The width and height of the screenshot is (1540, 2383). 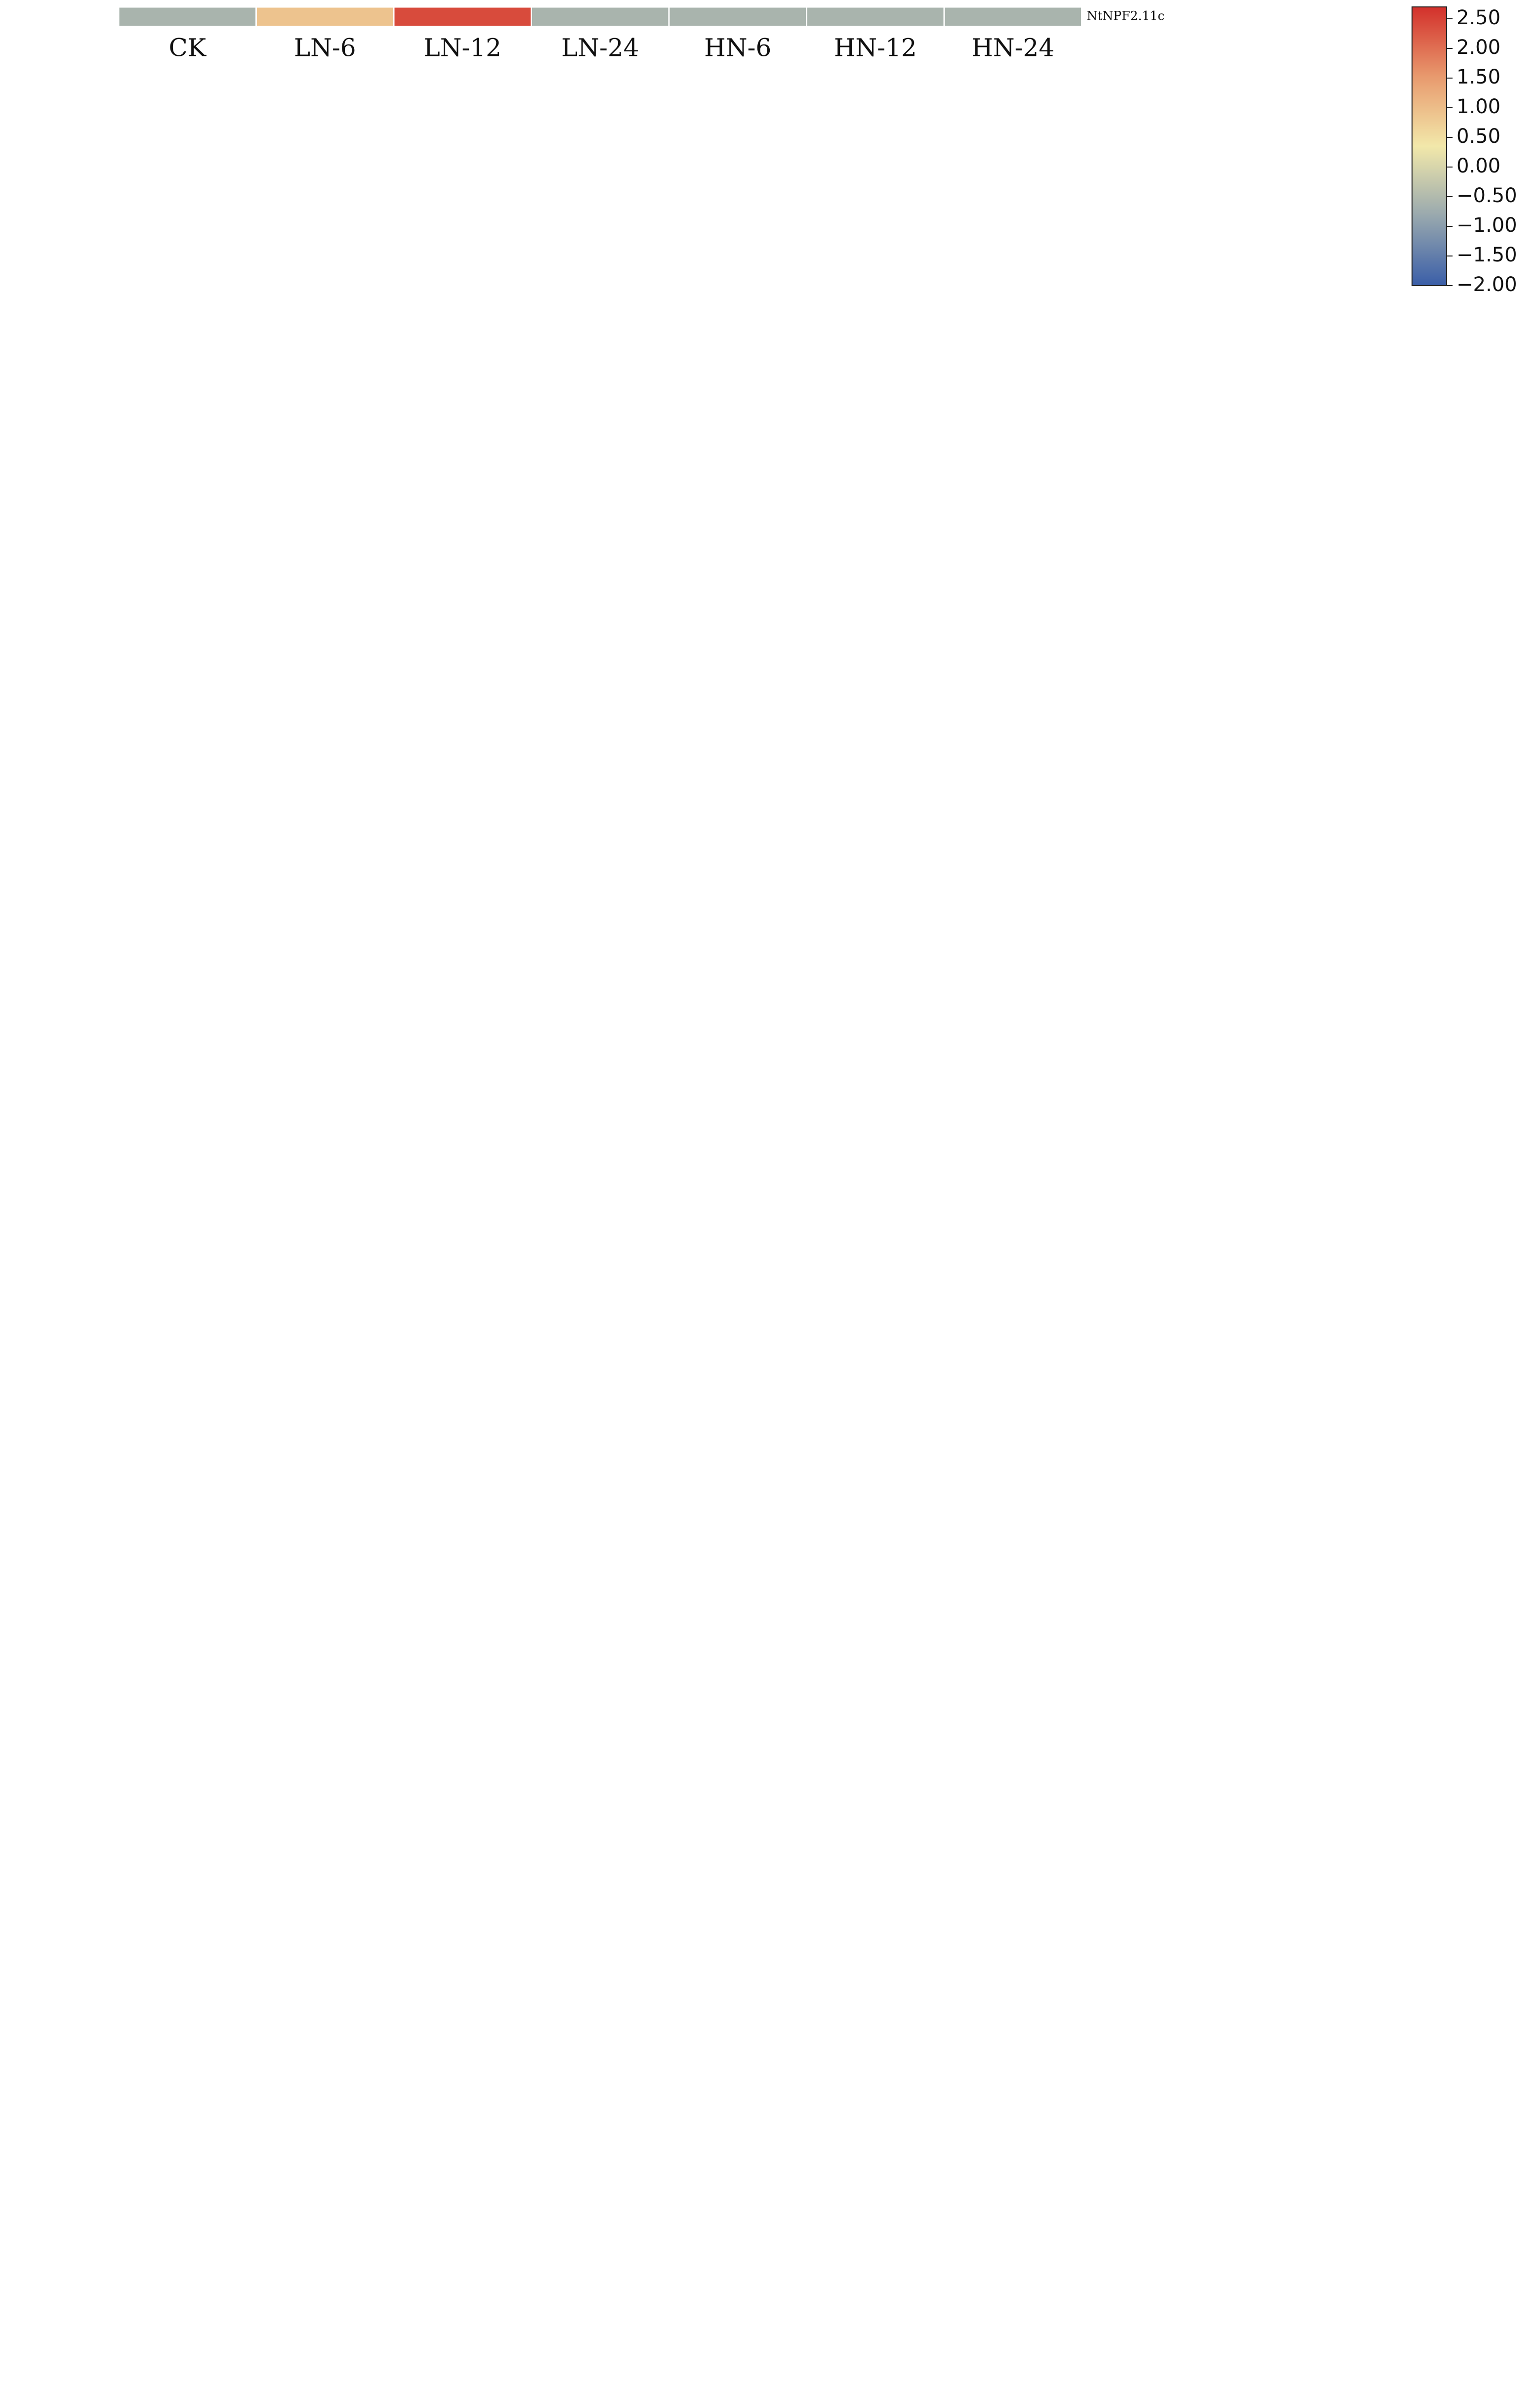 I want to click on column-label: LN-12, so click(x=462, y=48).